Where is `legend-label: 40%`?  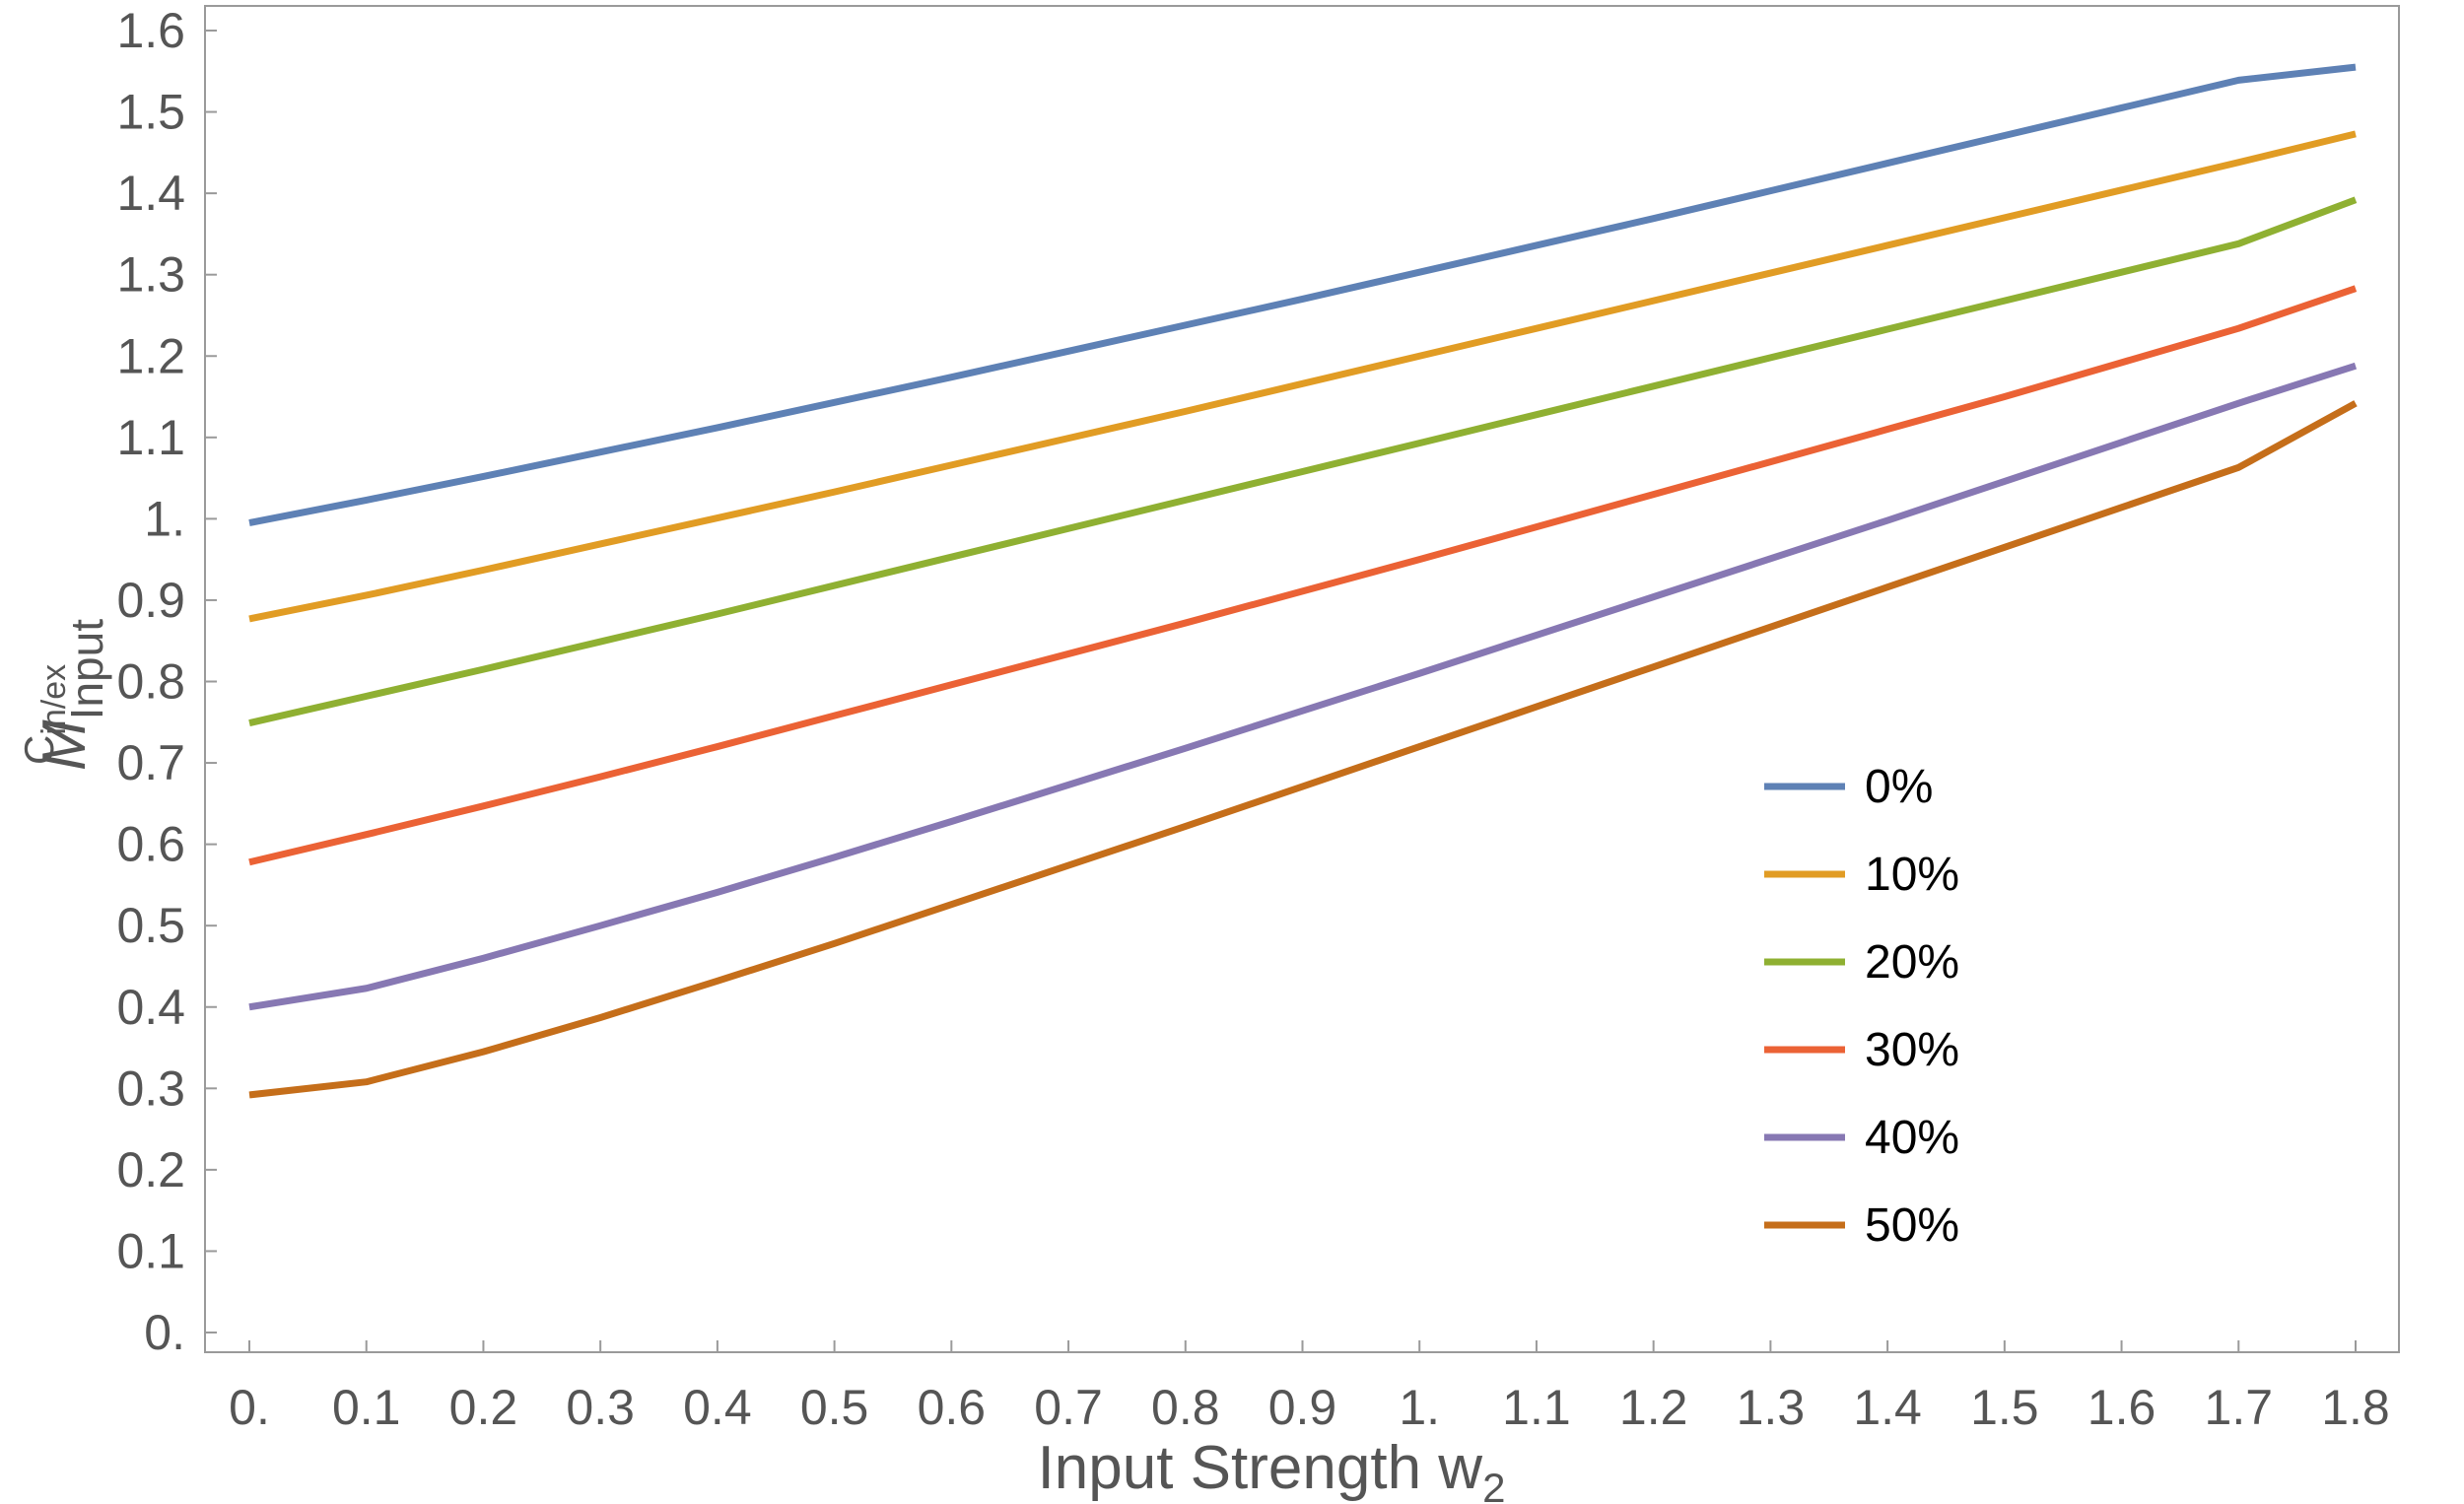
legend-label: 40% is located at coordinates (1912, 1138).